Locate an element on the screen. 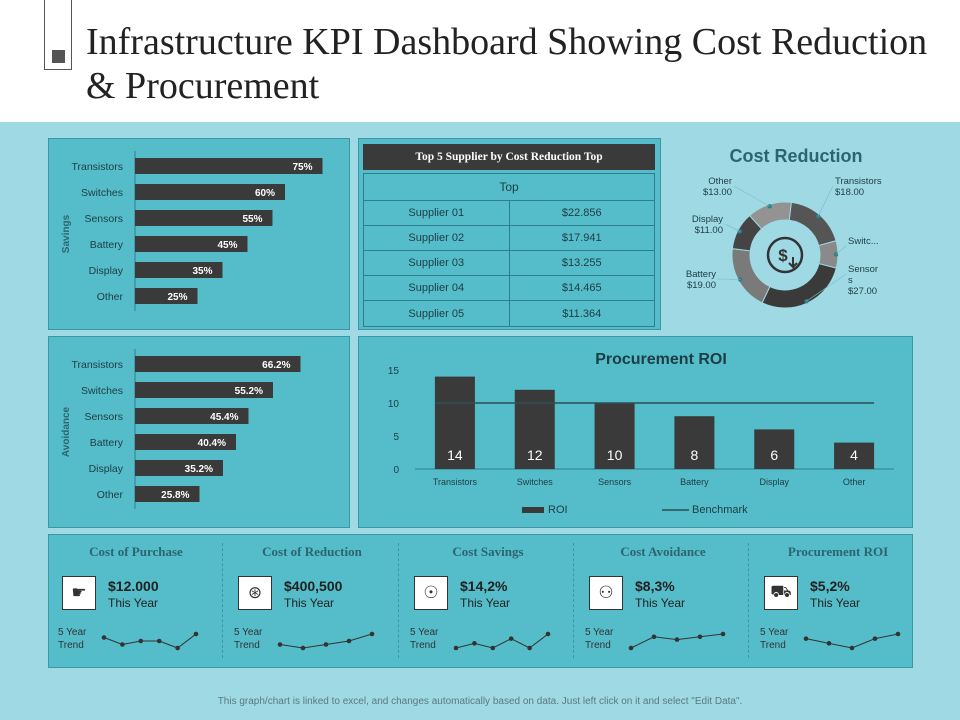 This screenshot has width=960, height=720. donut-title: Cost Reduction is located at coordinates (796, 156).